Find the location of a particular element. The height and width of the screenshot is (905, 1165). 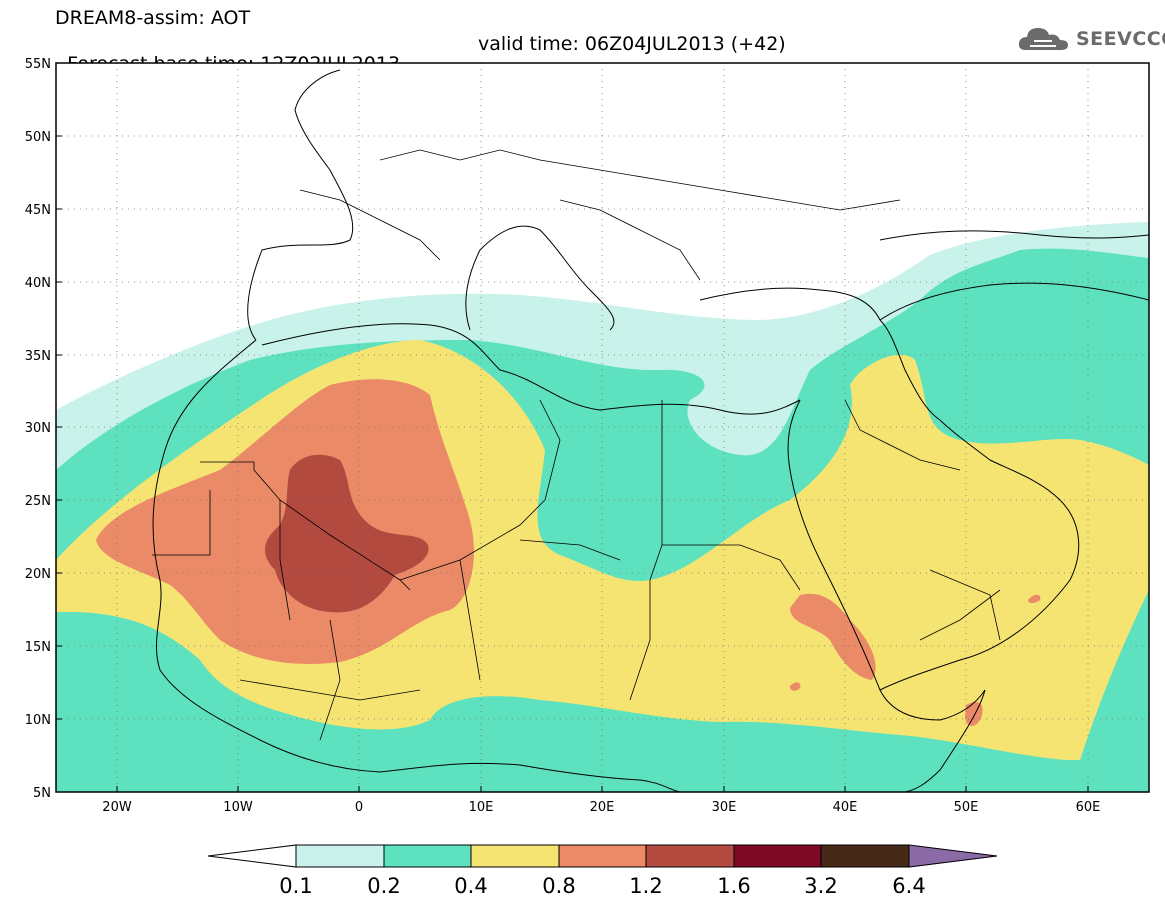

aot-level-1.2 is located at coordinates (346, 533).